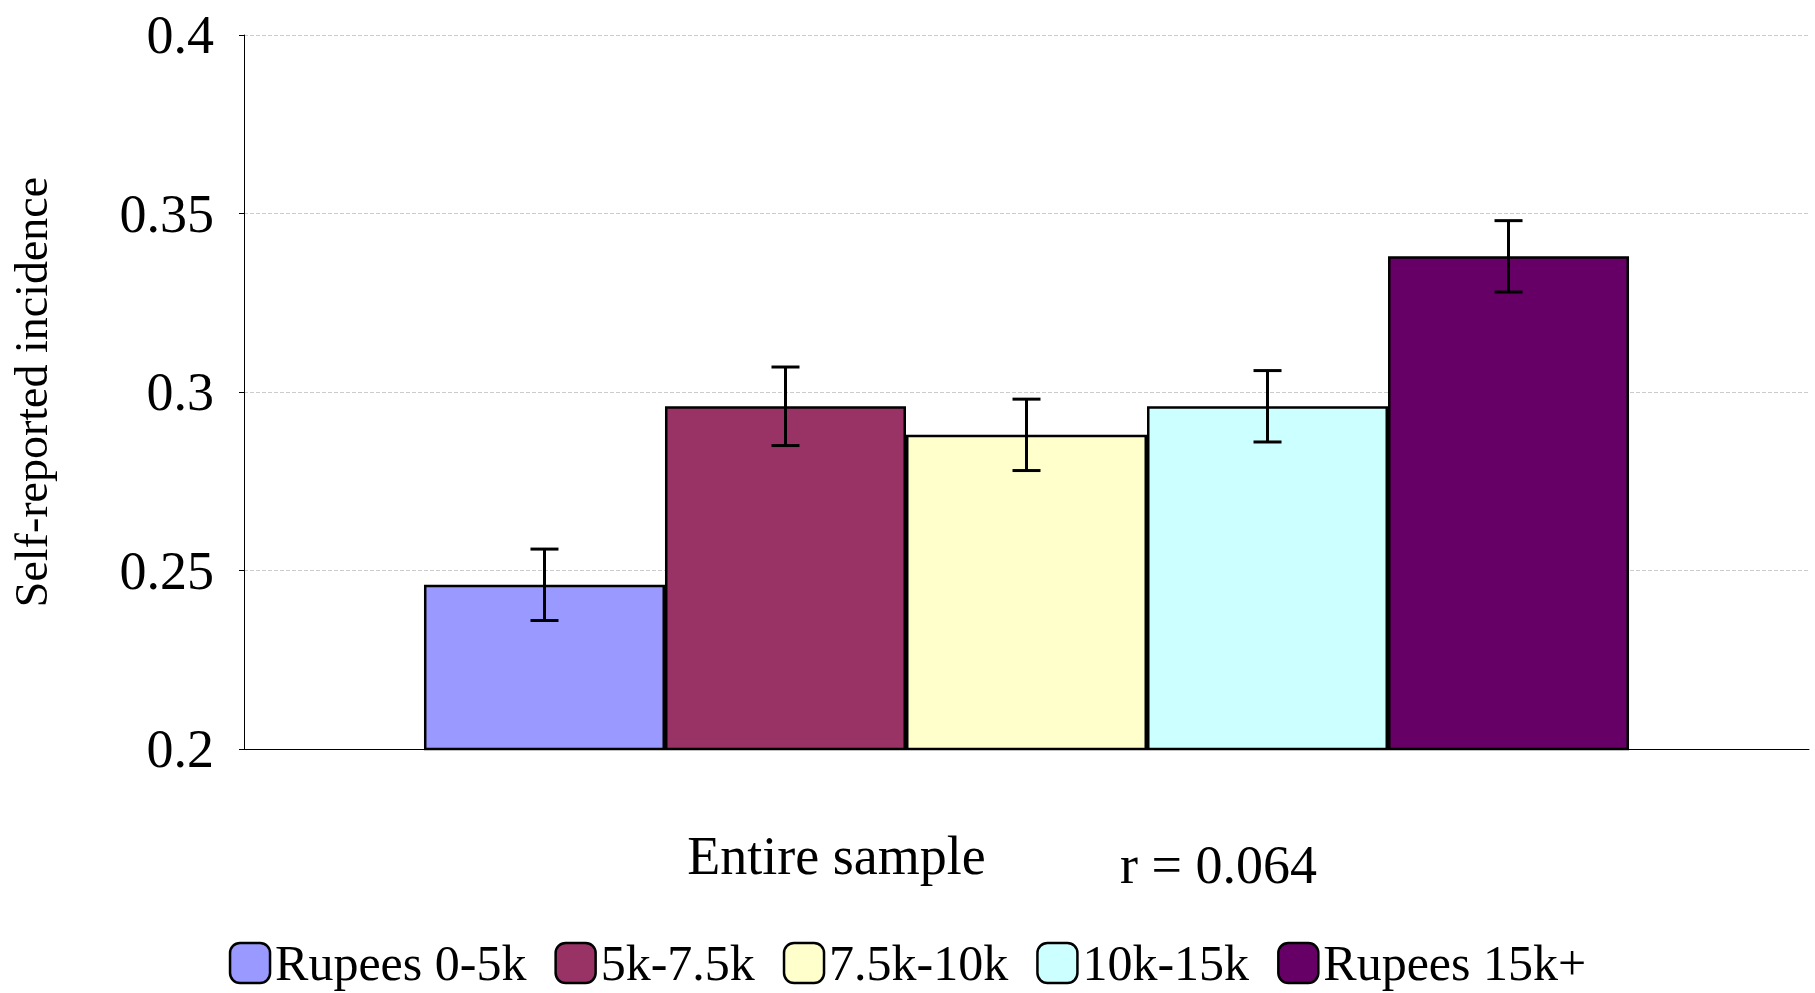 The width and height of the screenshot is (1815, 993). What do you see at coordinates (31, 392) in the screenshot?
I see `y-axis-title: Self-reported incidence` at bounding box center [31, 392].